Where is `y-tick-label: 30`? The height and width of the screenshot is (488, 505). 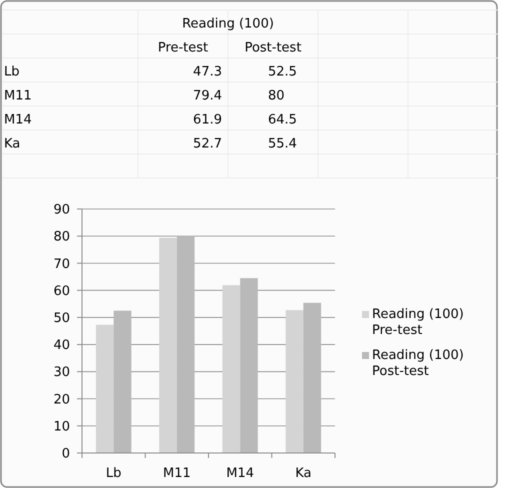
y-tick-label: 30 is located at coordinates (61, 372).